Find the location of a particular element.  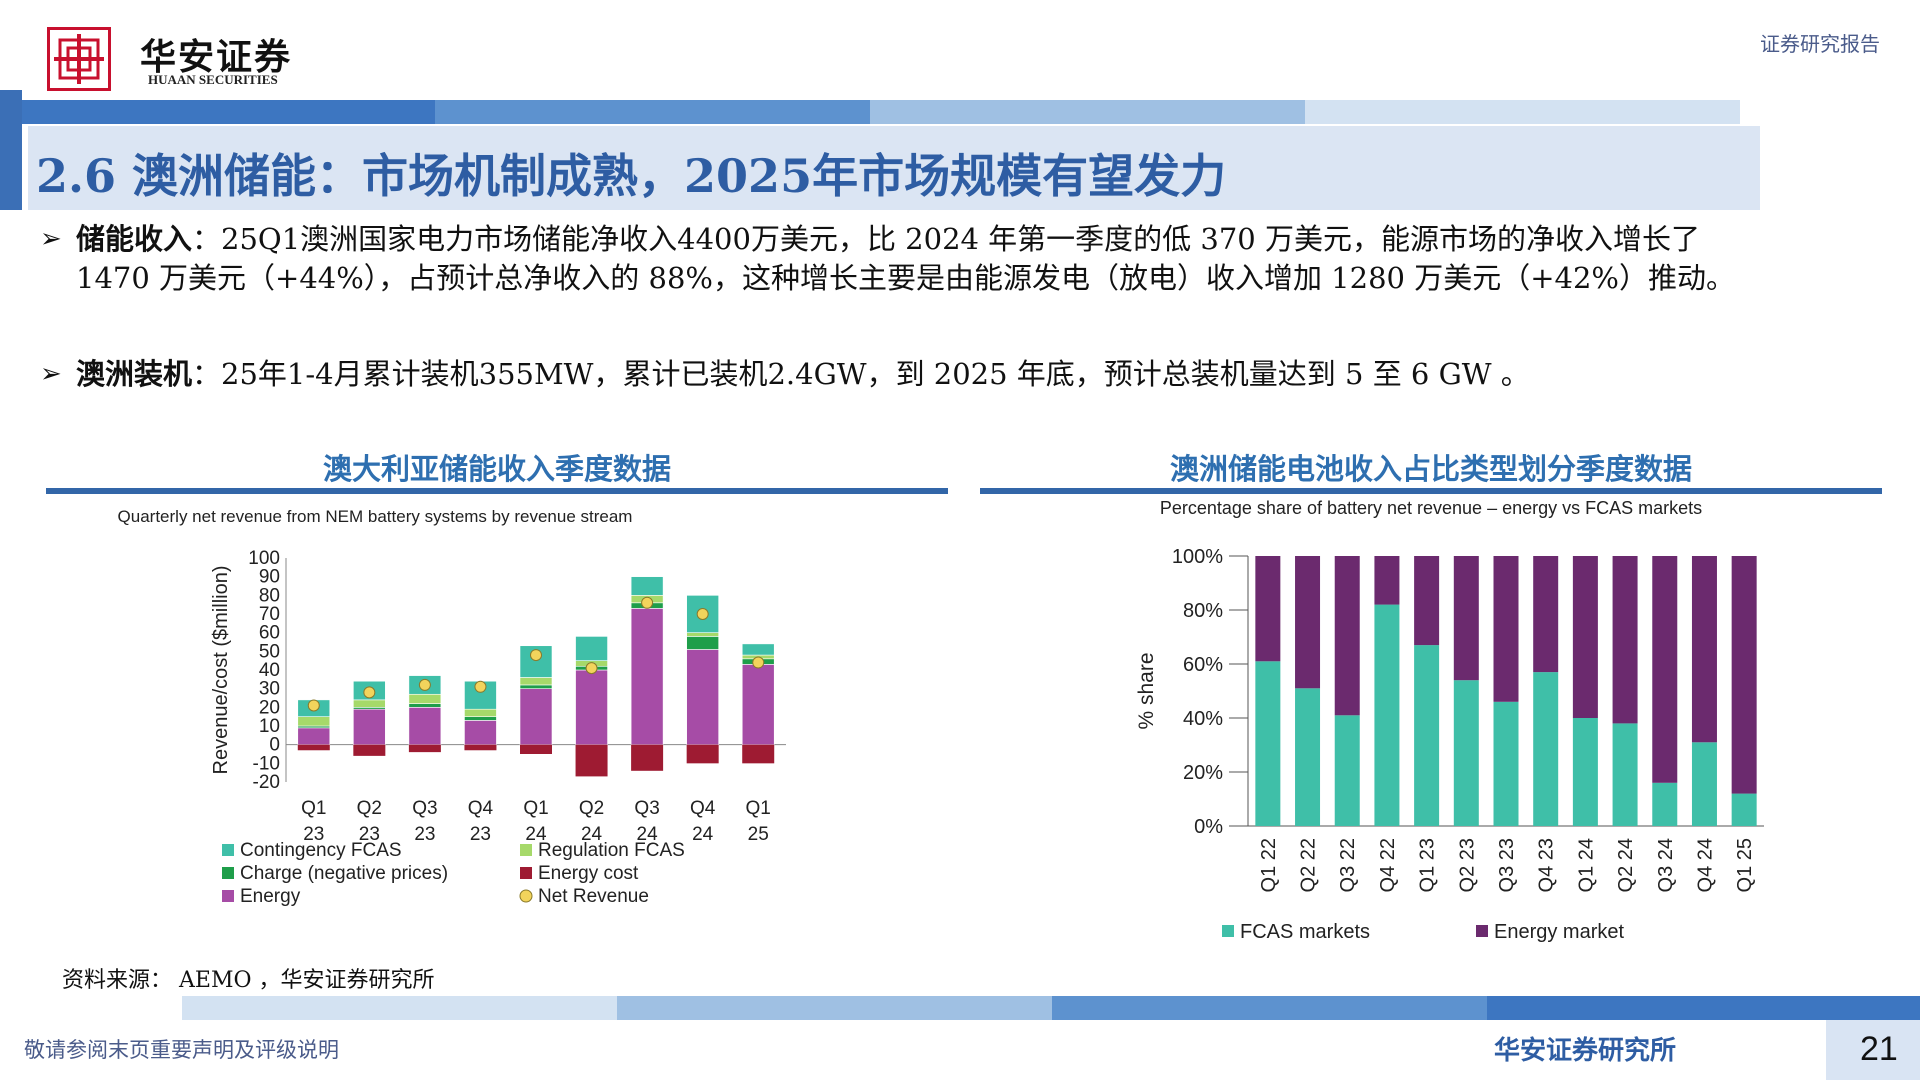

x-tick-label: Q4 is located at coordinates (481, 808).